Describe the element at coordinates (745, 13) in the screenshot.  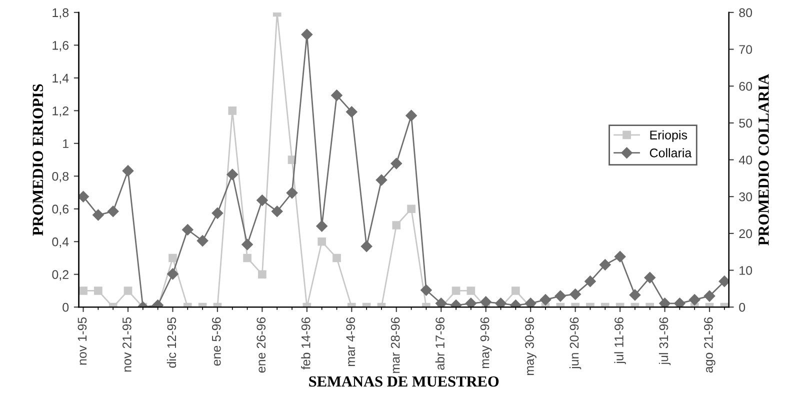
I see `y2-tick-label: 80` at that location.